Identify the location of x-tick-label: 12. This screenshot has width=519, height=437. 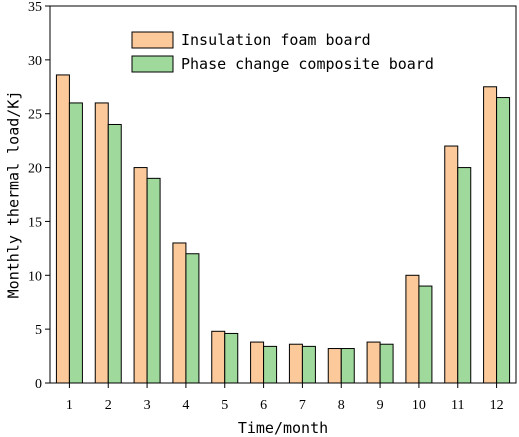
(497, 405).